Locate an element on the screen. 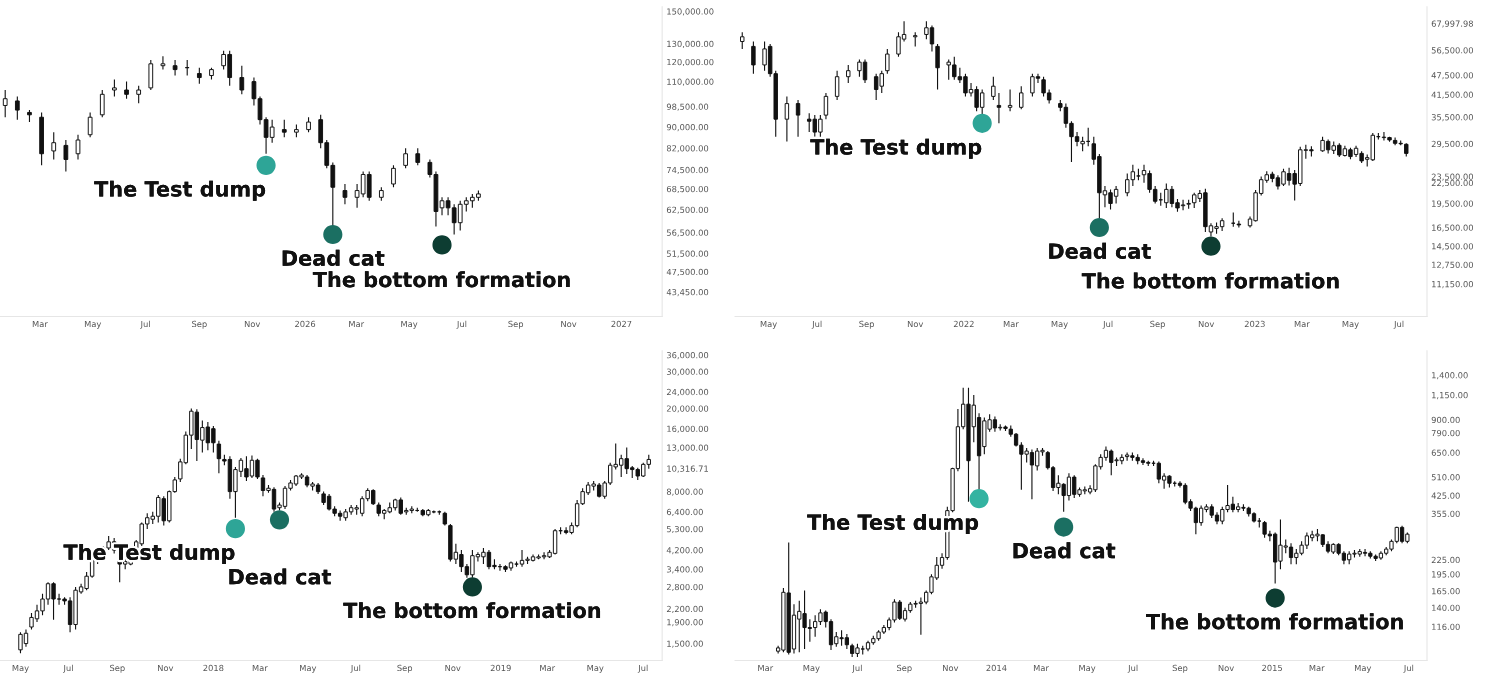 Image resolution: width=1488 pixels, height=688 pixels. y-tick-label: 6,400.00 is located at coordinates (684, 512).